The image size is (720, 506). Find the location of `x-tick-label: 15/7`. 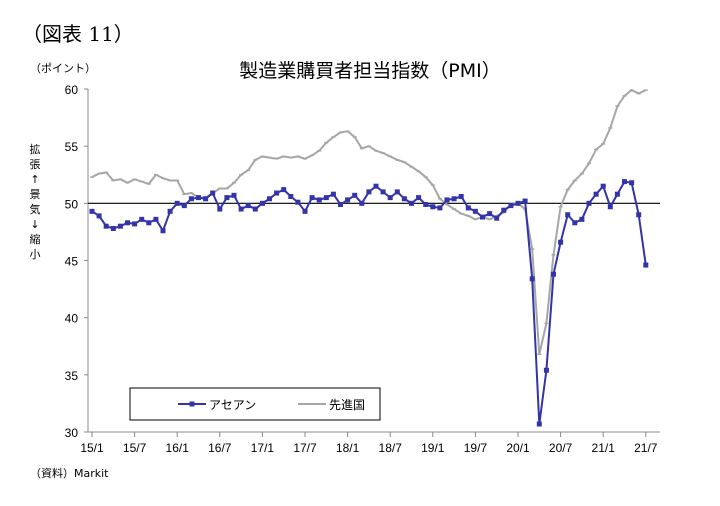

x-tick-label: 15/7 is located at coordinates (135, 448).